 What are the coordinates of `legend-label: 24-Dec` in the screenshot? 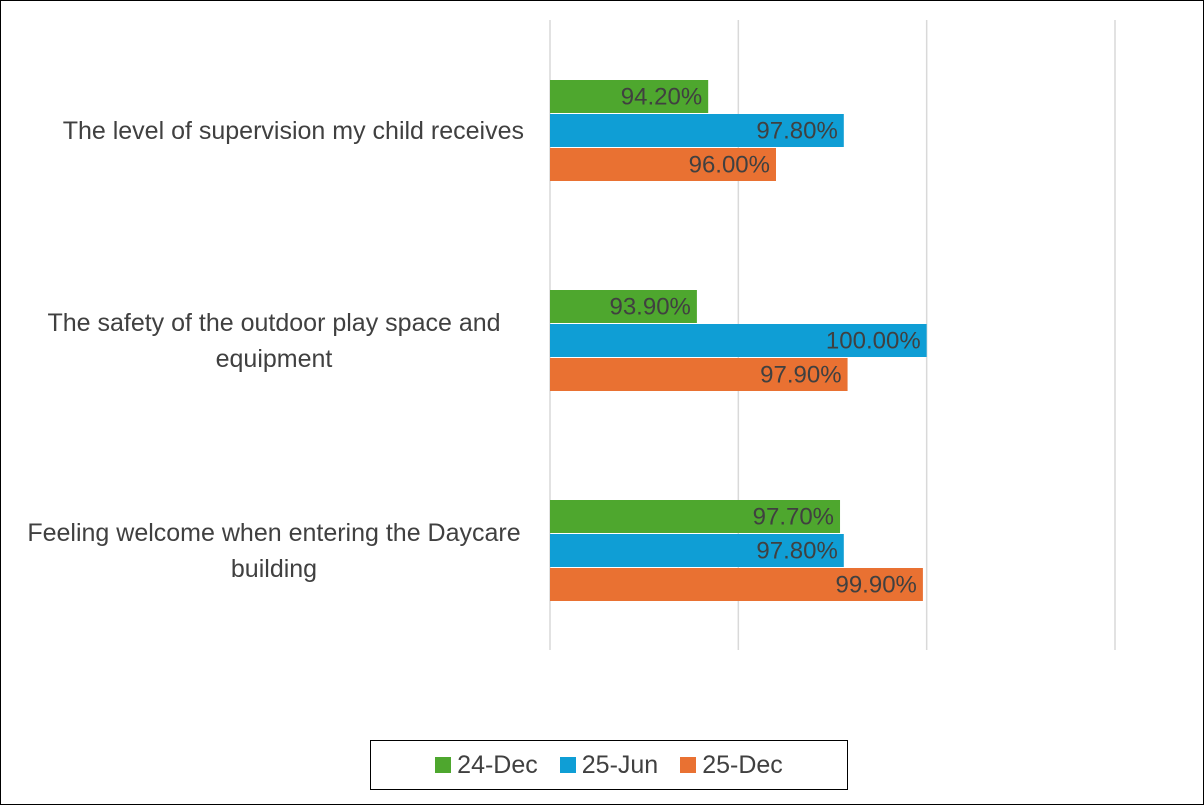 It's located at (497, 764).